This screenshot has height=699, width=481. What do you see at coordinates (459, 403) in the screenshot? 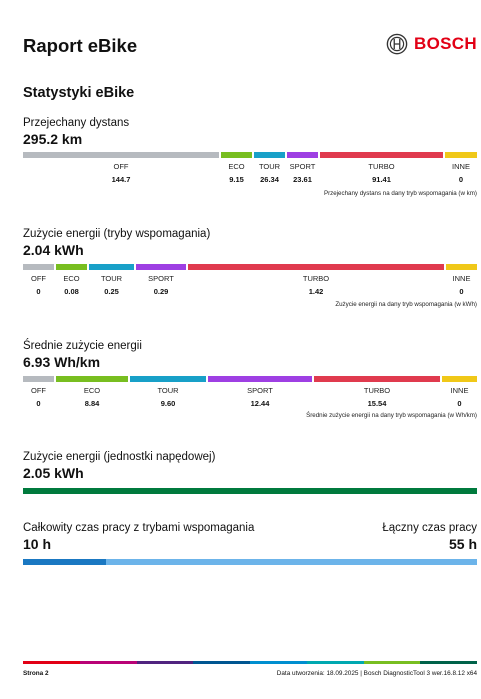
I see `avg-energy-value-inne: 0` at bounding box center [459, 403].